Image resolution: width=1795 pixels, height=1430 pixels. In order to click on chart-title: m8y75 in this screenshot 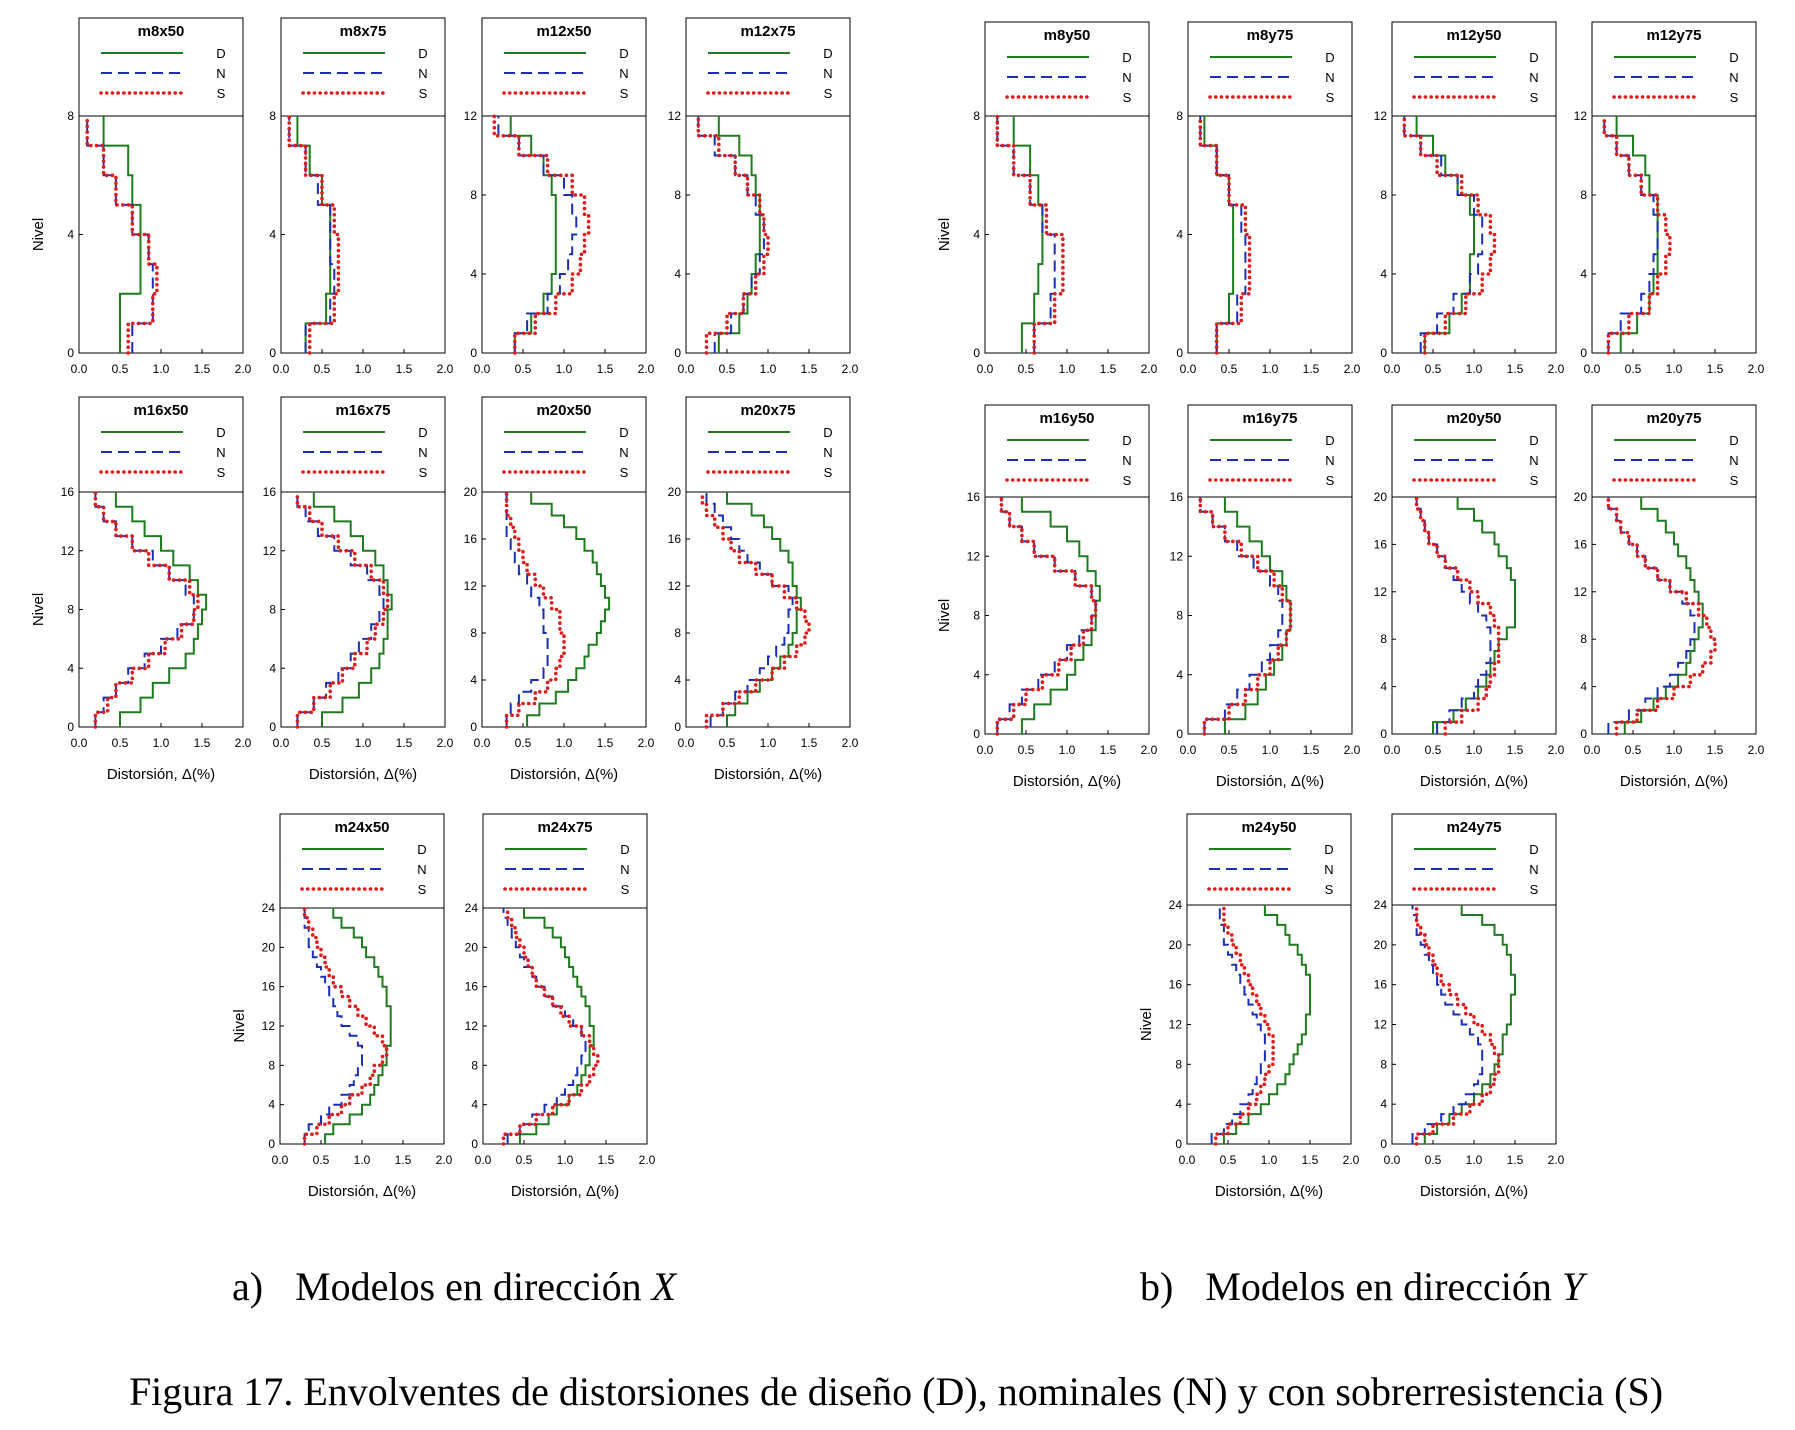, I will do `click(1270, 35)`.